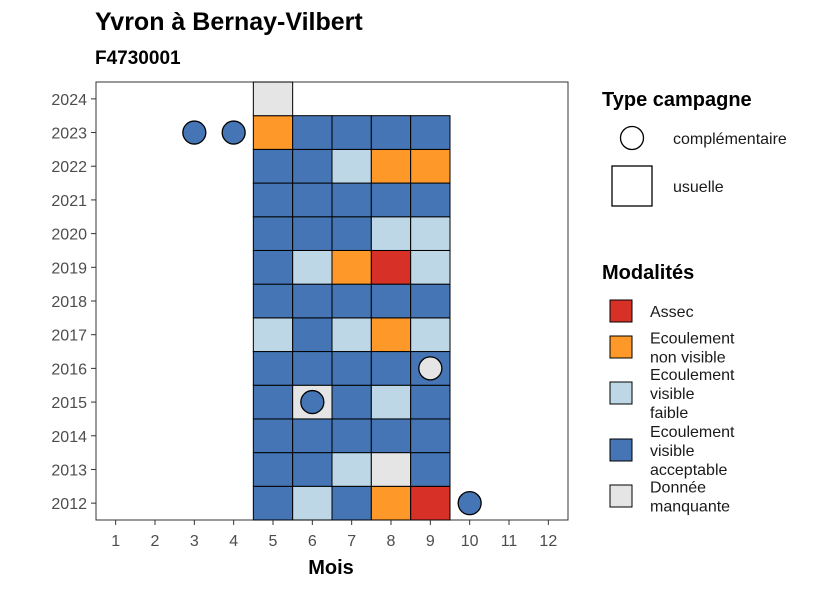 The height and width of the screenshot is (590, 826). Describe the element at coordinates (69, 302) in the screenshot. I see `y-tick-label: 2018` at that location.